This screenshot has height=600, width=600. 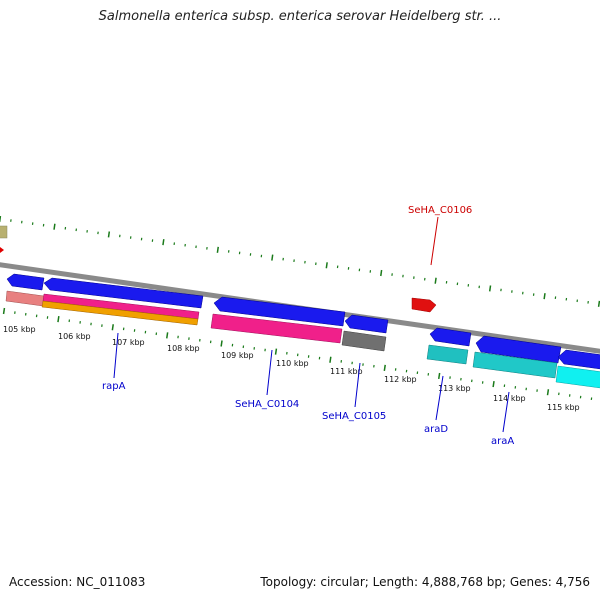 What do you see at coordinates (447, 354) in the screenshot?
I see `category-bar-araD-cyan` at bounding box center [447, 354].